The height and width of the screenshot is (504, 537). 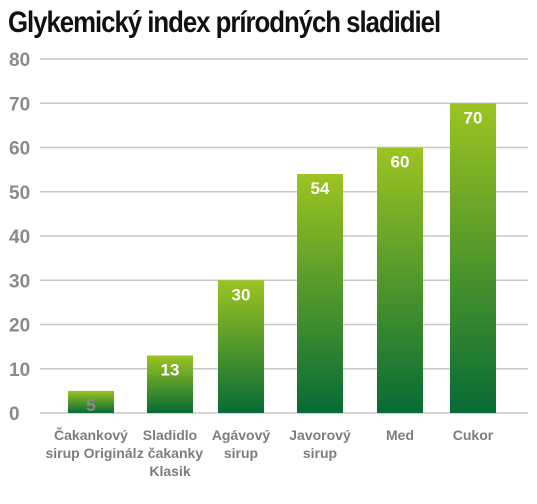 What do you see at coordinates (241, 294) in the screenshot?
I see `bar-value-label: 30` at bounding box center [241, 294].